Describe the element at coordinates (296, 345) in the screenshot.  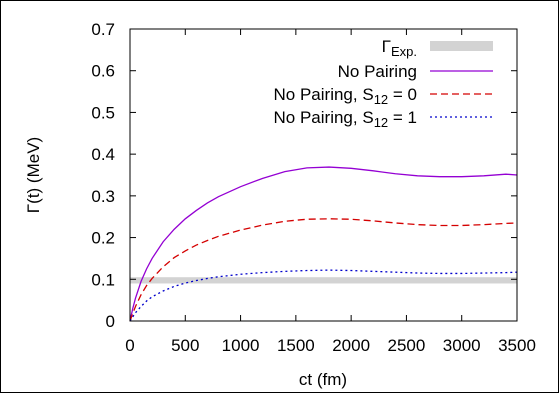
I see `x-tick-label: 1500` at that location.